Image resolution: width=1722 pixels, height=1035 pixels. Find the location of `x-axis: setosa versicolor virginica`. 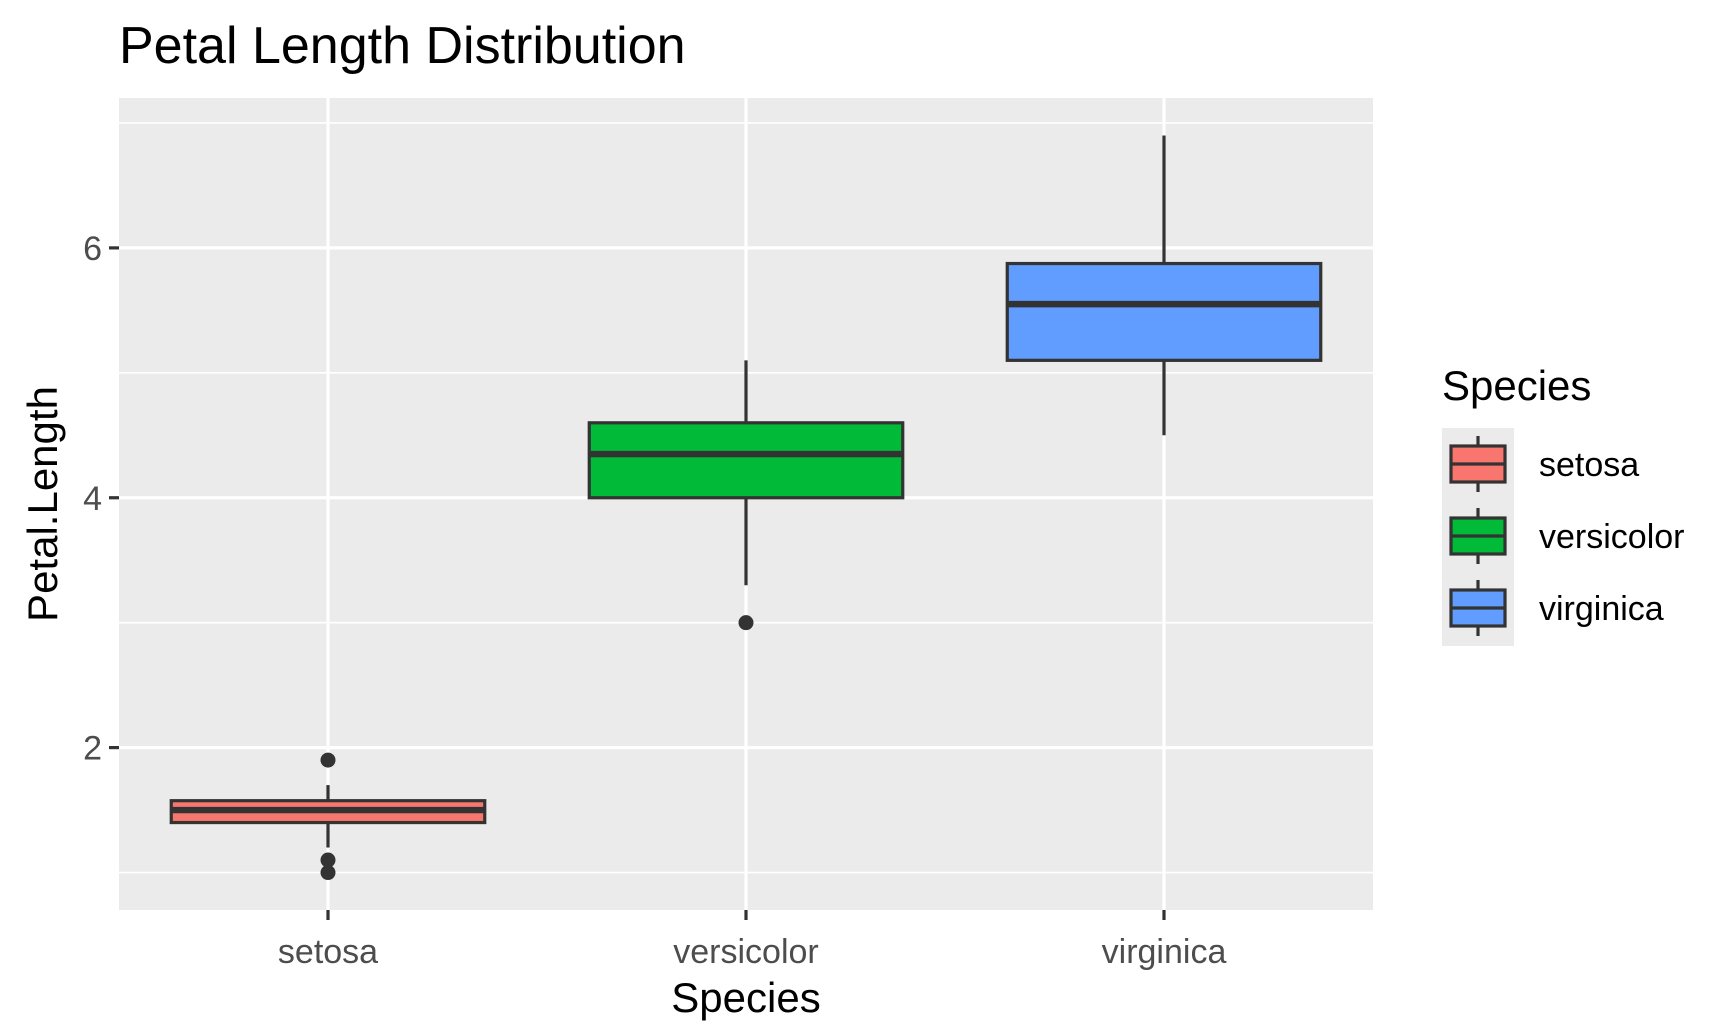

x-axis: setosa versicolor virginica is located at coordinates (752, 940).